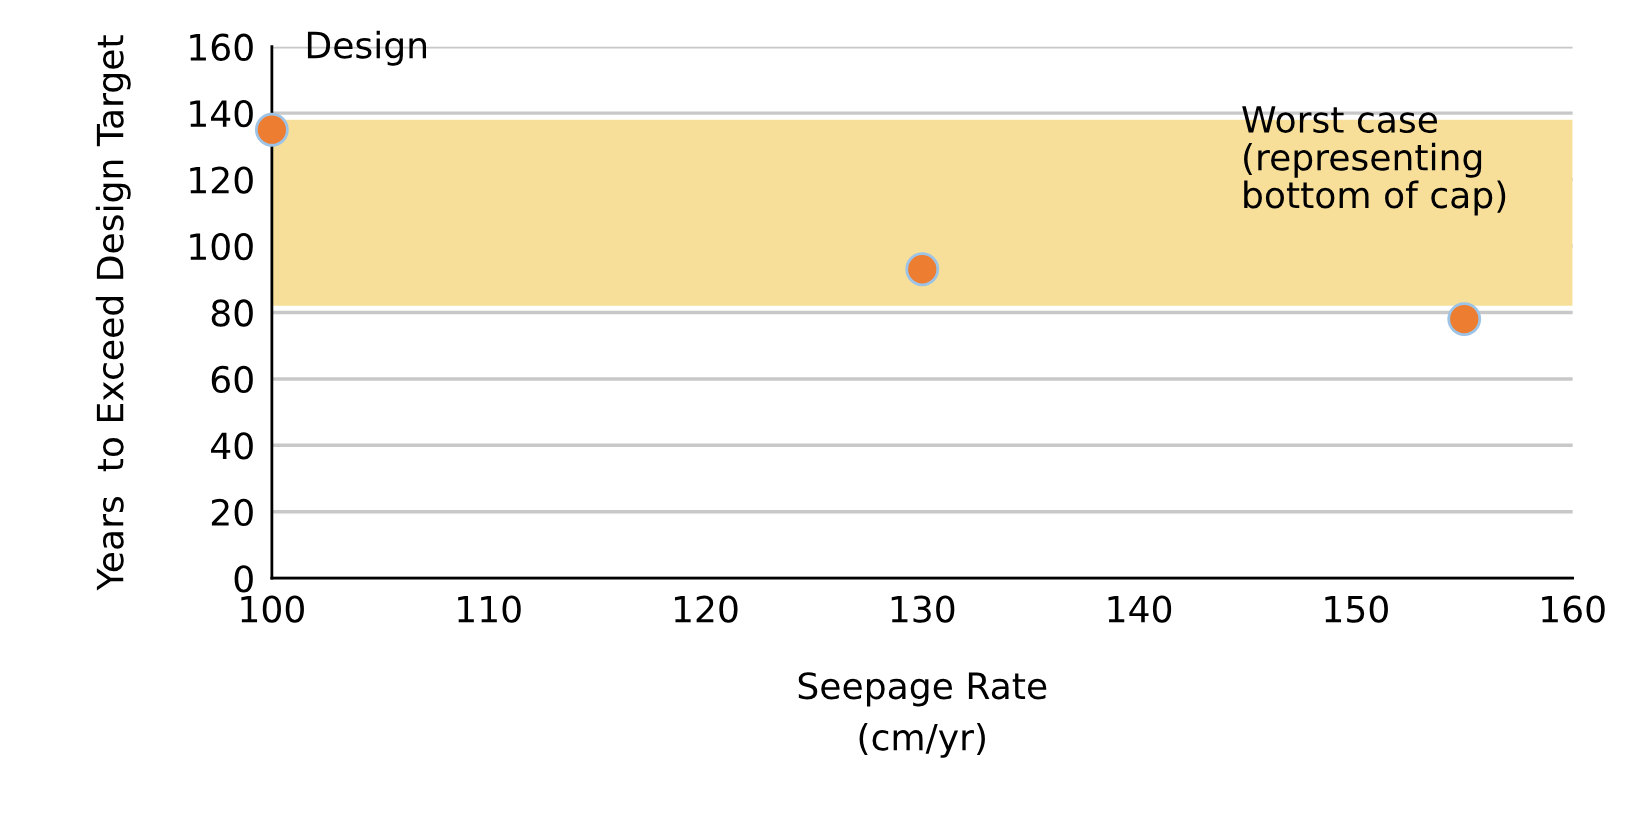 The image size is (1628, 819). Describe the element at coordinates (367, 48) in the screenshot. I see `annotation: Design` at that location.